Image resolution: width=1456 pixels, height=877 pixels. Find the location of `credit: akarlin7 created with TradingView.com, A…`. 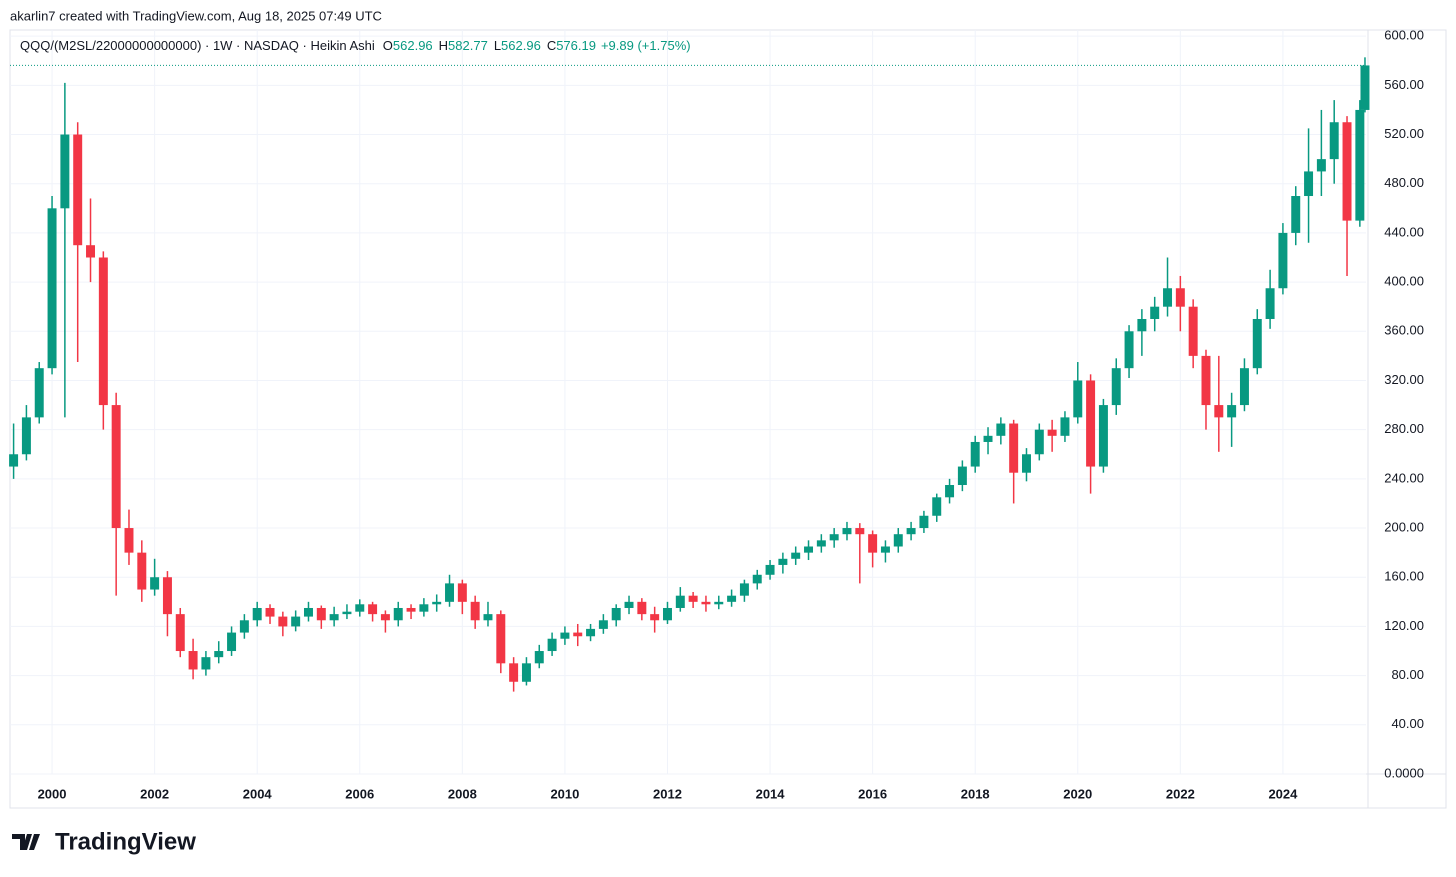

credit: akarlin7 created with TradingView.com, A… is located at coordinates (196, 15).